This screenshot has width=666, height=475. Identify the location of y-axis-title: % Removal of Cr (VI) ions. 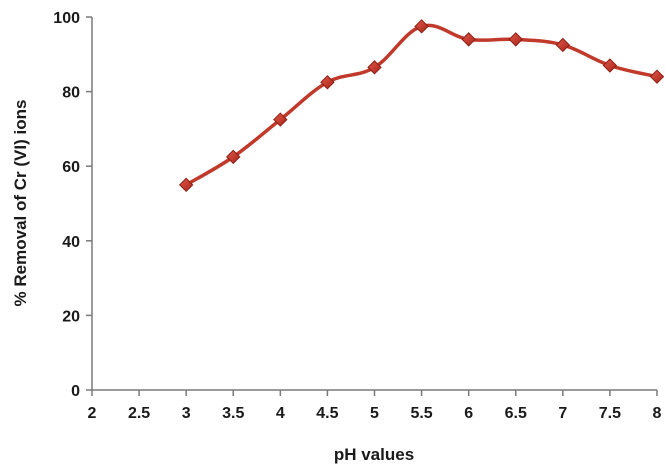
(20, 203).